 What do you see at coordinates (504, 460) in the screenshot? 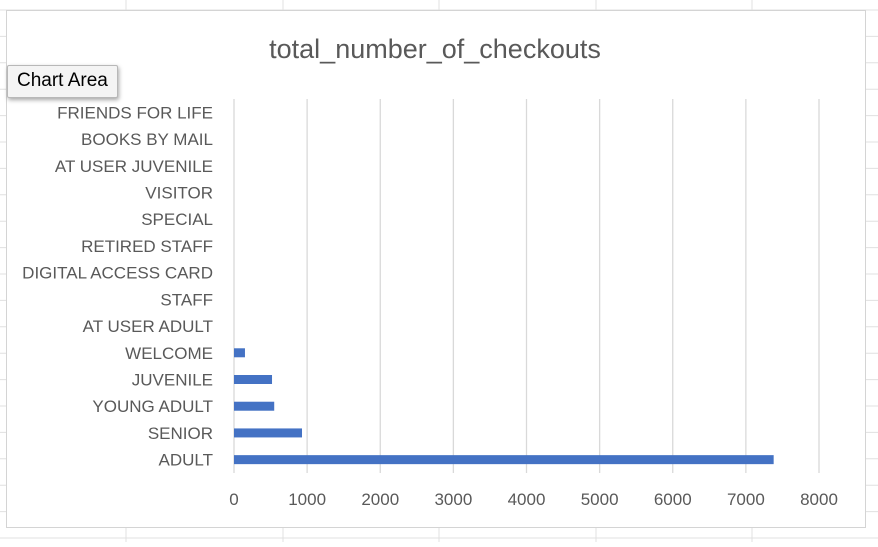
I see `bar-adult` at bounding box center [504, 460].